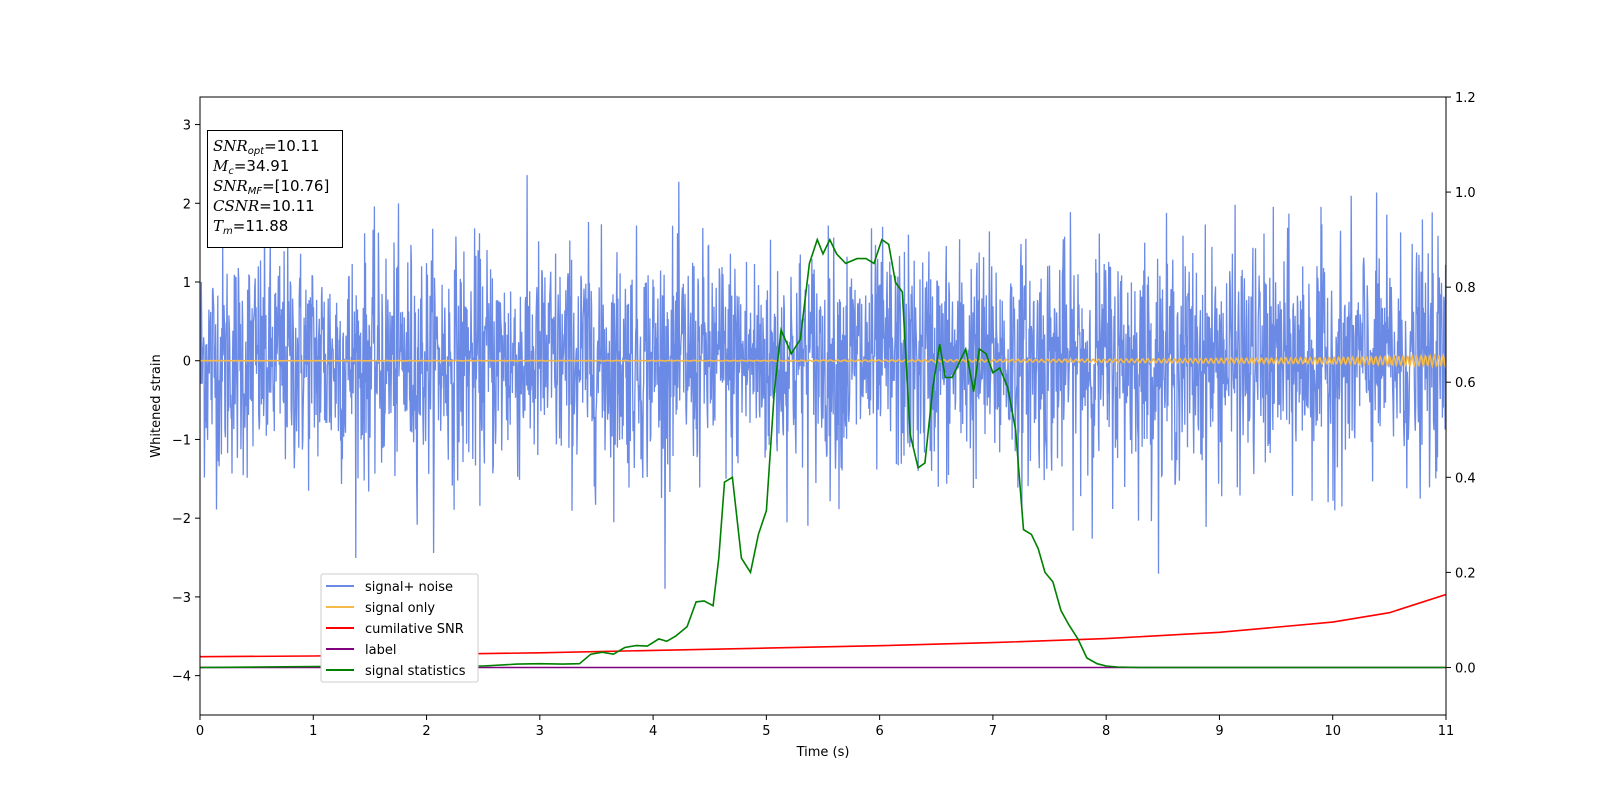 The image size is (1600, 800). I want to click on x-tick-label: 8, so click(1106, 731).